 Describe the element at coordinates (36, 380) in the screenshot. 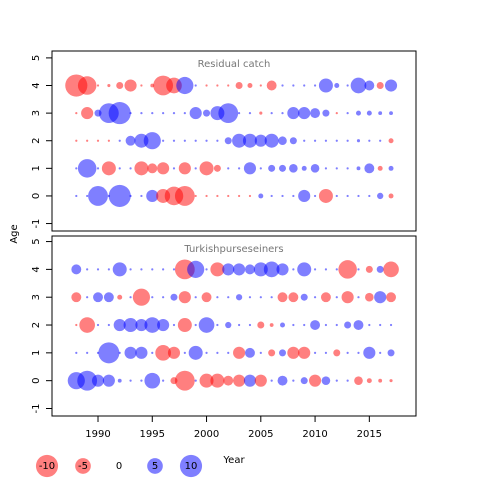

I see `y-tick-label: 0` at that location.